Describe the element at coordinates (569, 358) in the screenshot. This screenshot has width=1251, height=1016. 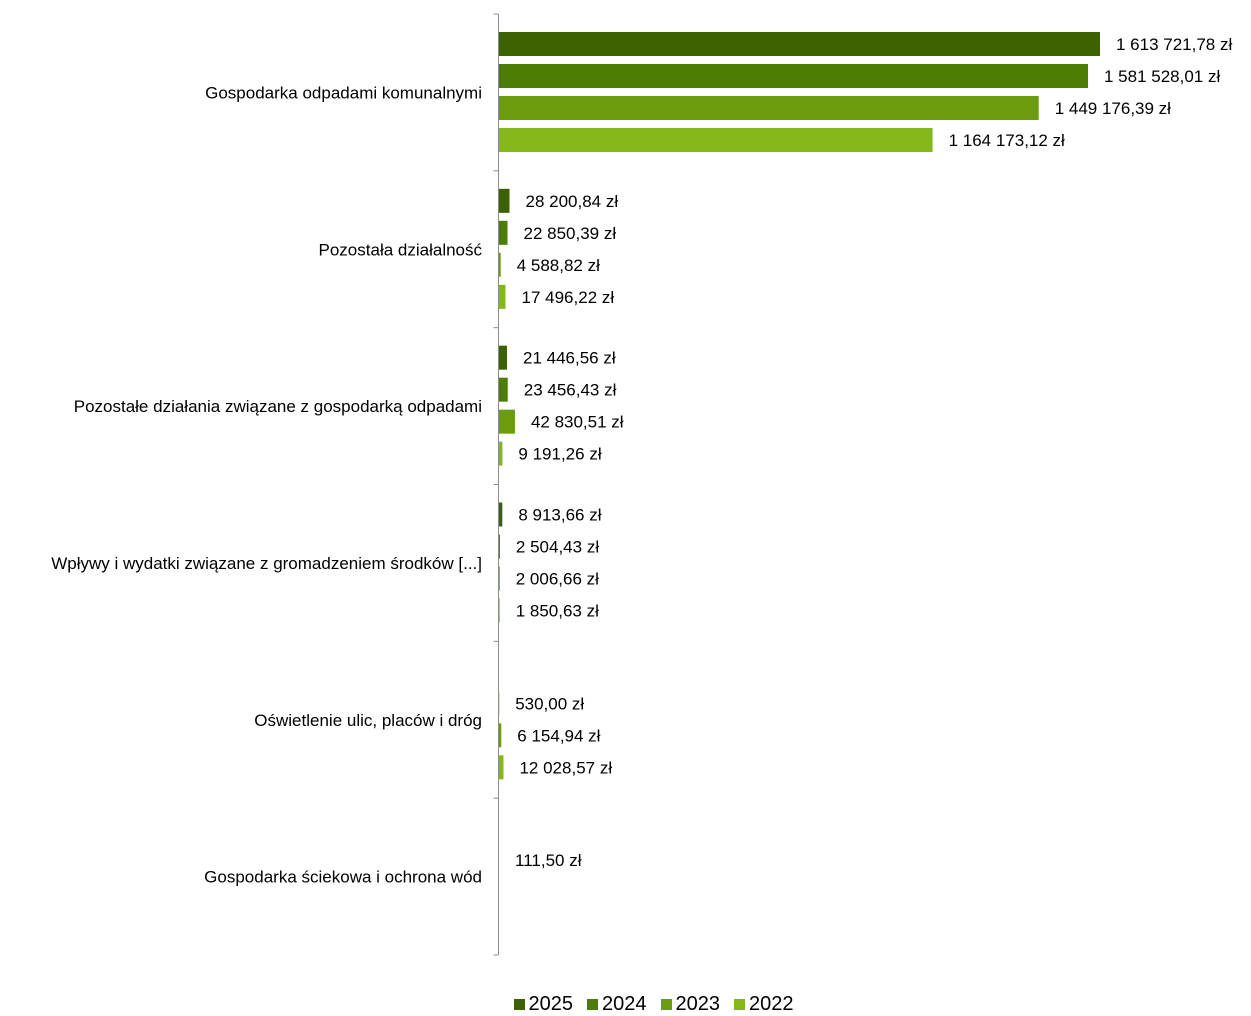
I see `data-label: 21 446,56 zł` at that location.